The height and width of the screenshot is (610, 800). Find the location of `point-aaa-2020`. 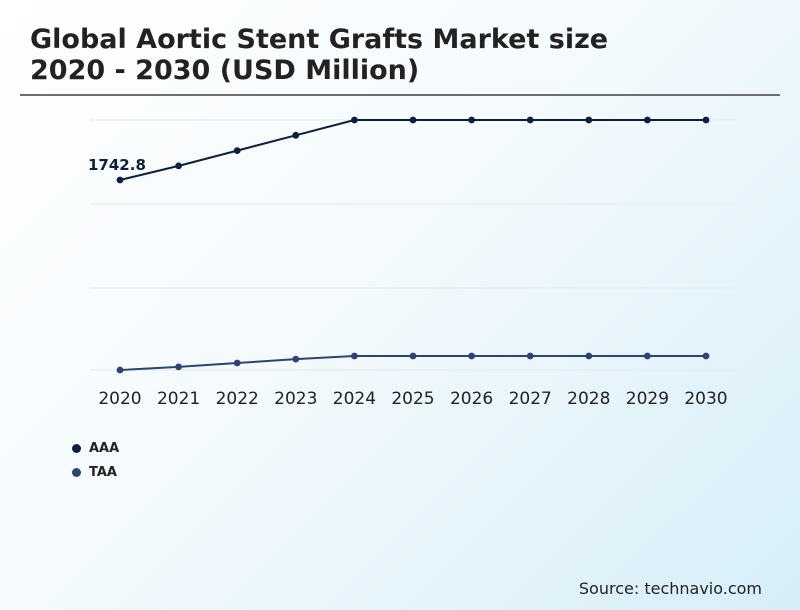

point-aaa-2020 is located at coordinates (120, 180).